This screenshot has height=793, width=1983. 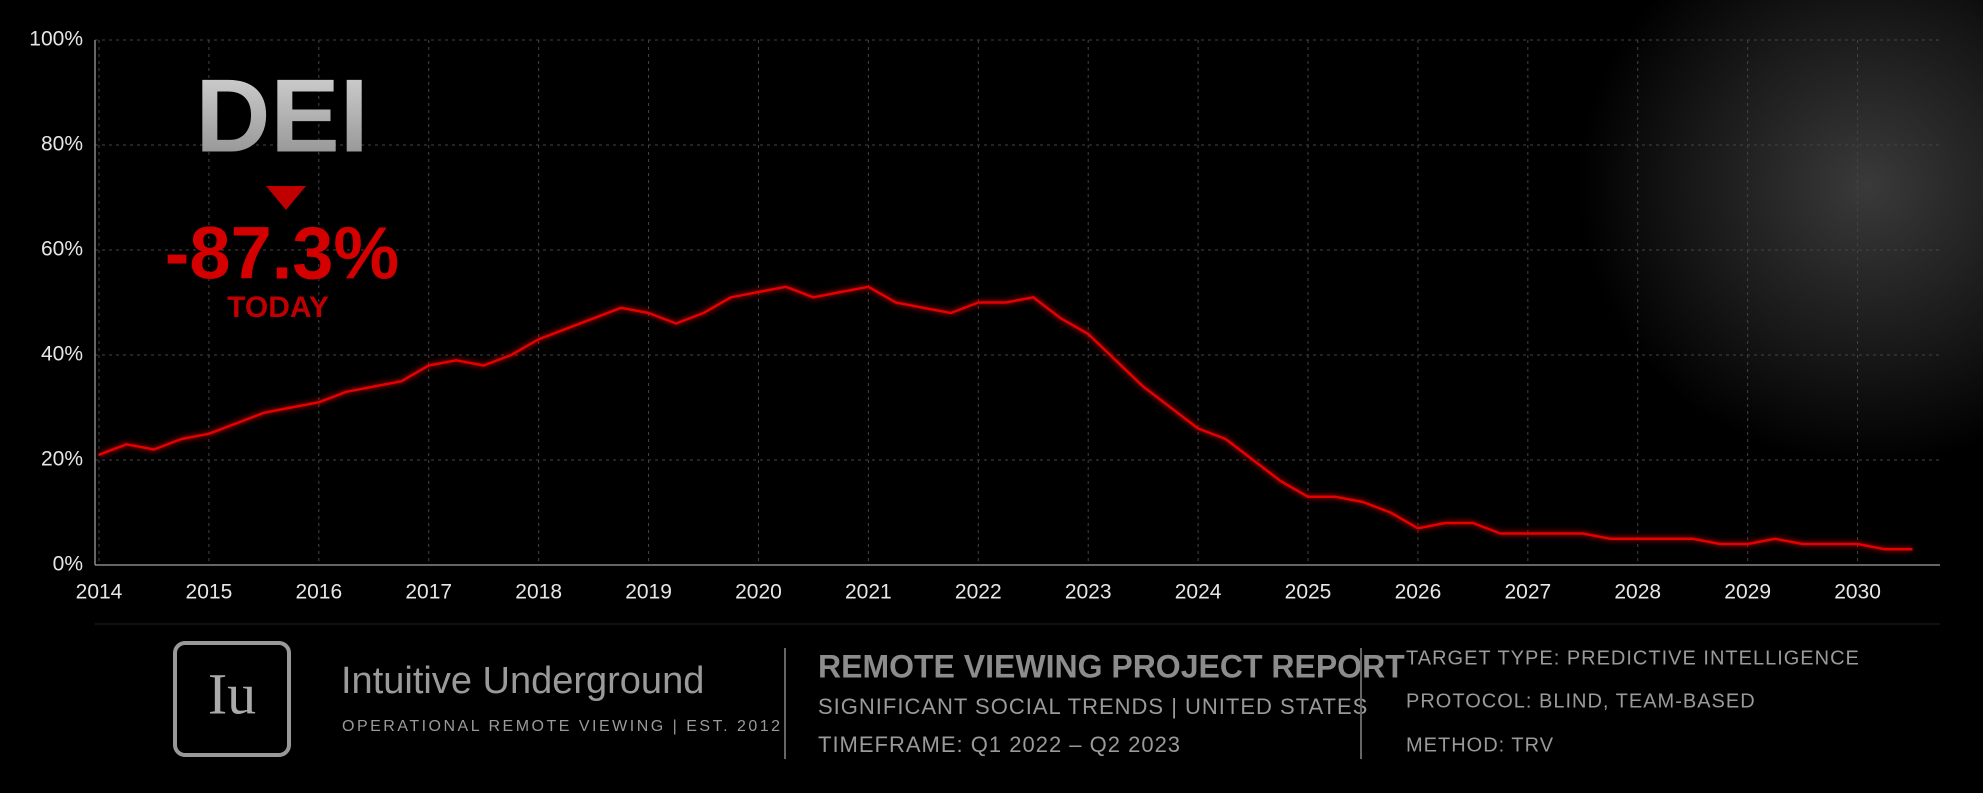 What do you see at coordinates (68, 564) in the screenshot?
I see `y-tick-label: 0%` at bounding box center [68, 564].